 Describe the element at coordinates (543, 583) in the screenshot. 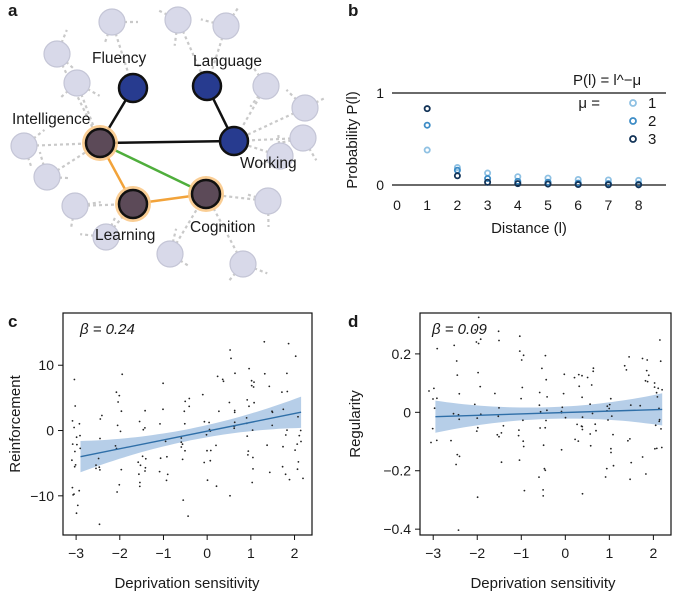

I see `d-xlabel: Deprivation sensitivity` at that location.